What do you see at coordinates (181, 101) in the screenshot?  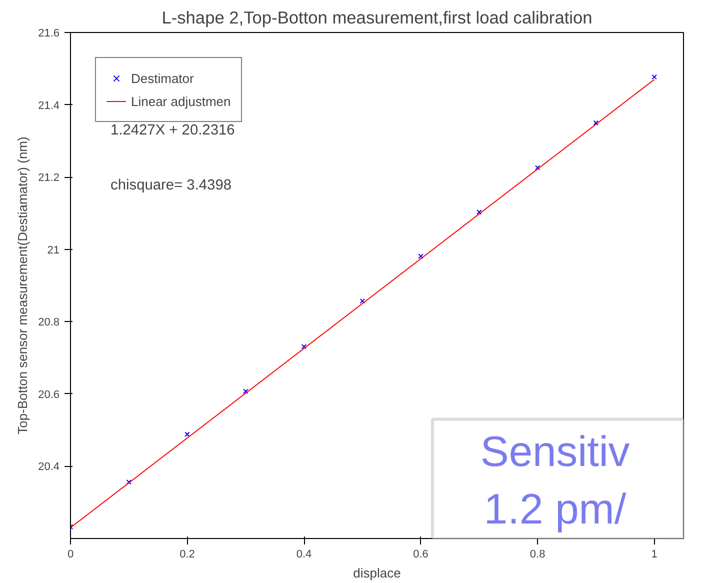 I see `legend-label: Linear adjustmen` at bounding box center [181, 101].